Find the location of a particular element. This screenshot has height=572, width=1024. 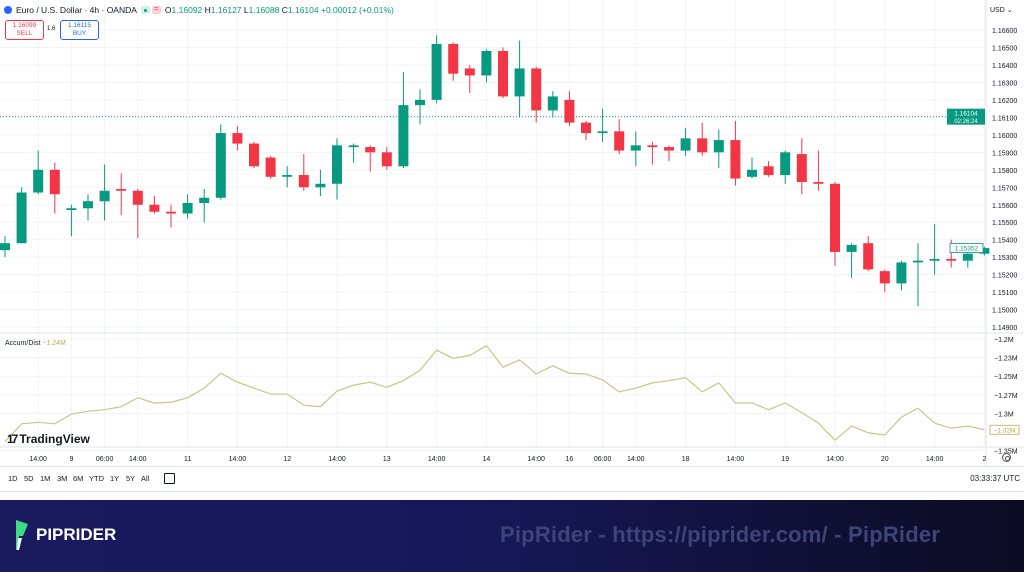

range-3m: 3M is located at coordinates (62, 478).